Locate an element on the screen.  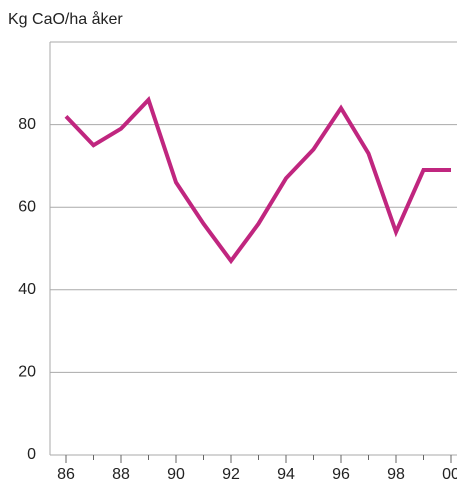
y-tick-label: 60 is located at coordinates (27, 206).